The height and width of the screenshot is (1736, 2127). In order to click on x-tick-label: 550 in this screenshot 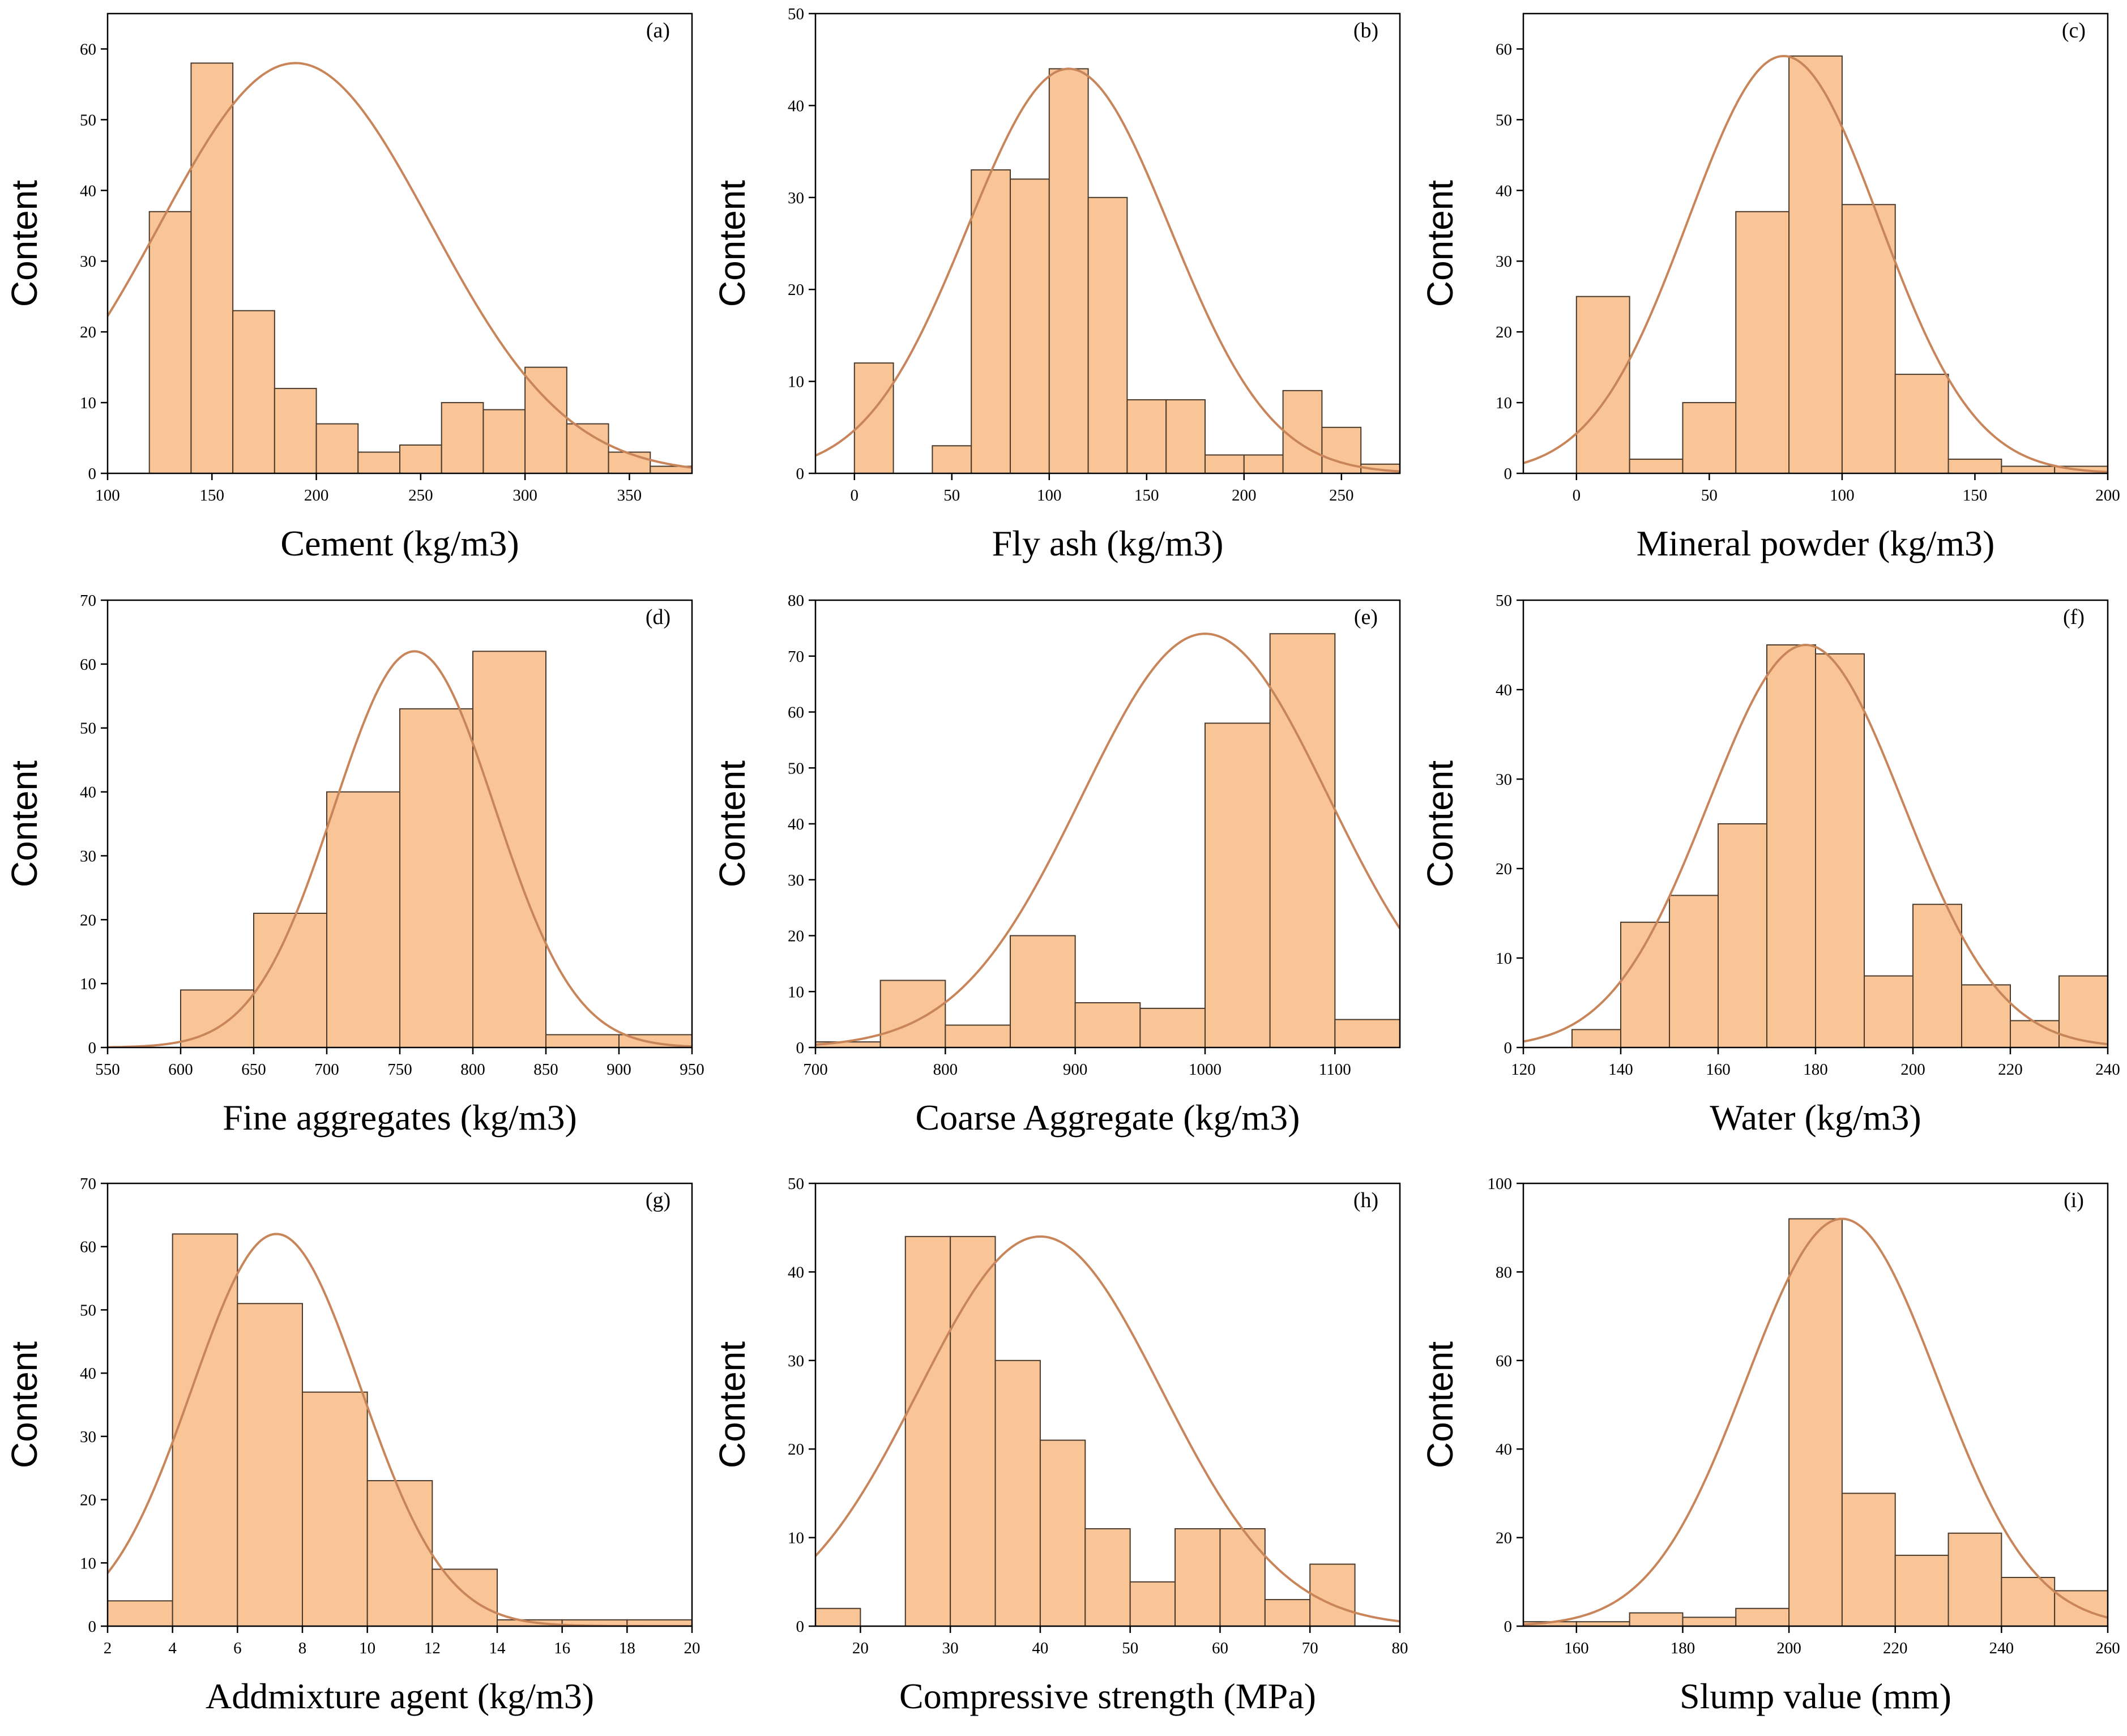, I will do `click(107, 1070)`.